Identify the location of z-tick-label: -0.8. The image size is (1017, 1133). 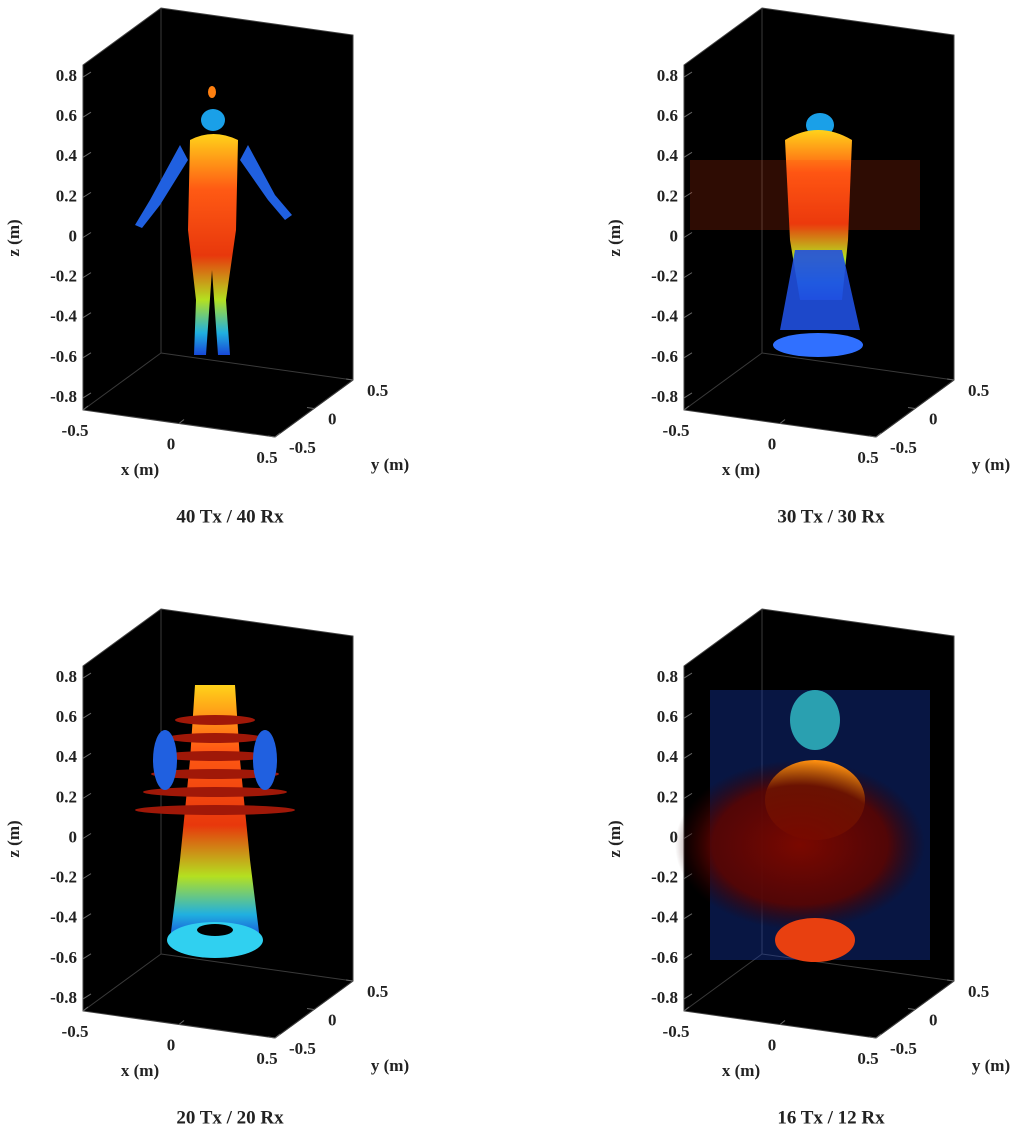
(664, 396).